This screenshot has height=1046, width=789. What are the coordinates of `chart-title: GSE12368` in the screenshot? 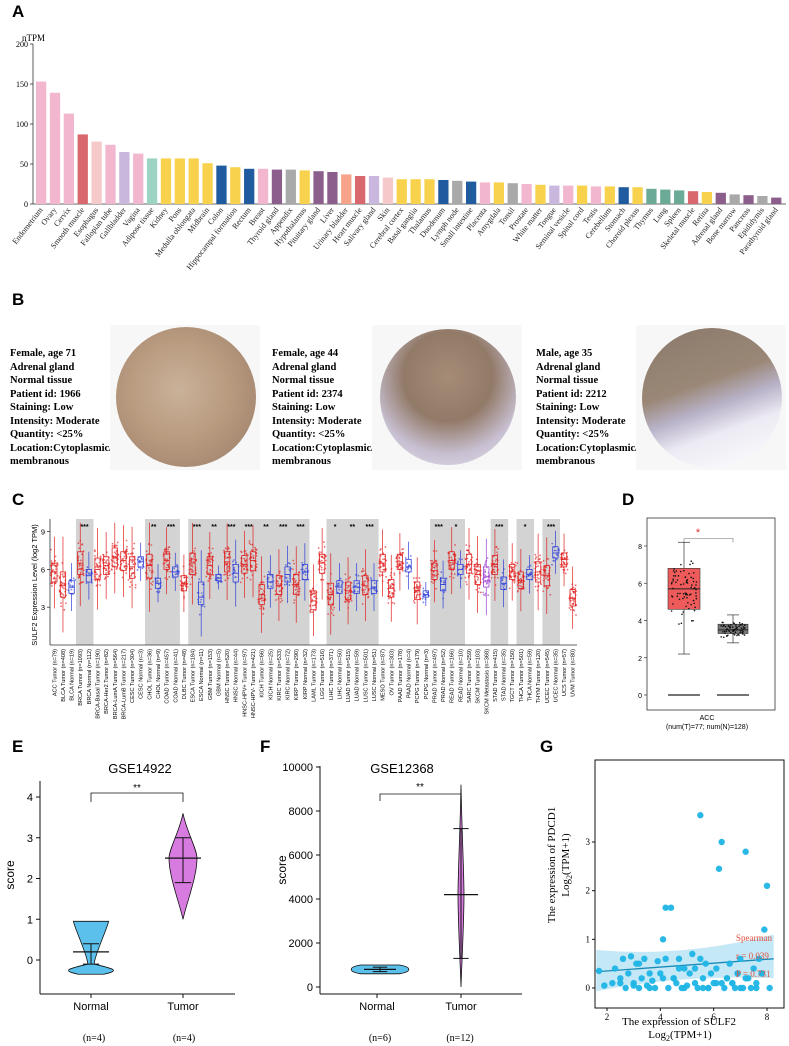 It's located at (402, 768).